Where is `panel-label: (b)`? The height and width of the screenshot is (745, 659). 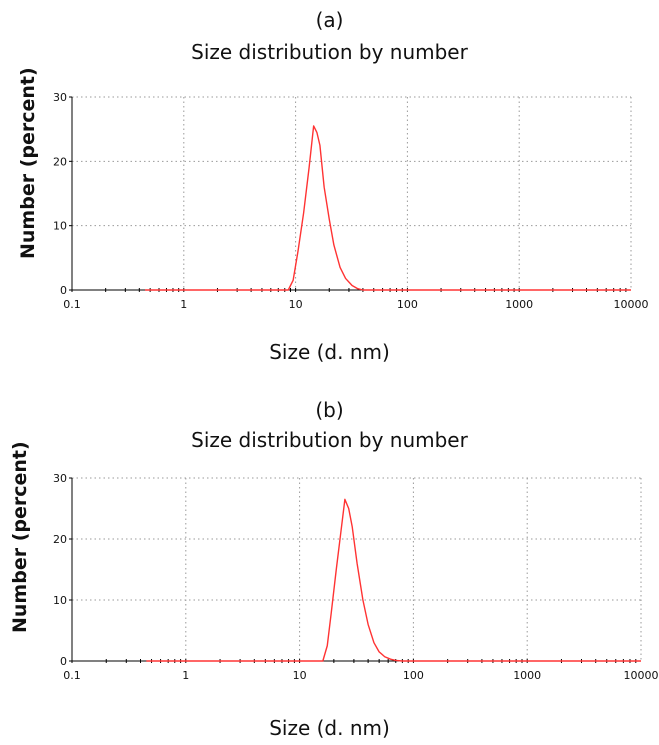 panel-label: (b) is located at coordinates (329, 410).